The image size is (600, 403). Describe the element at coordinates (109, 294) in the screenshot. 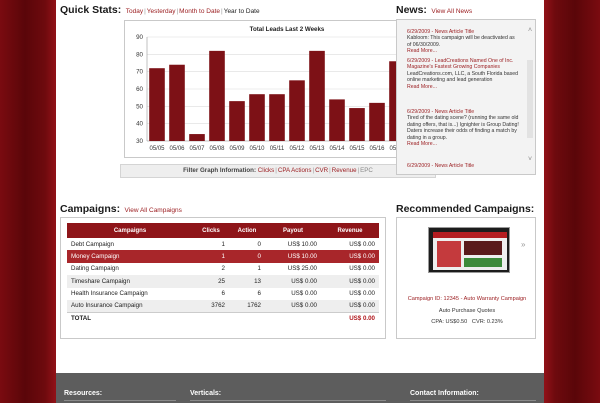

I see `campaign-name: Health Insurance Campaign` at that location.